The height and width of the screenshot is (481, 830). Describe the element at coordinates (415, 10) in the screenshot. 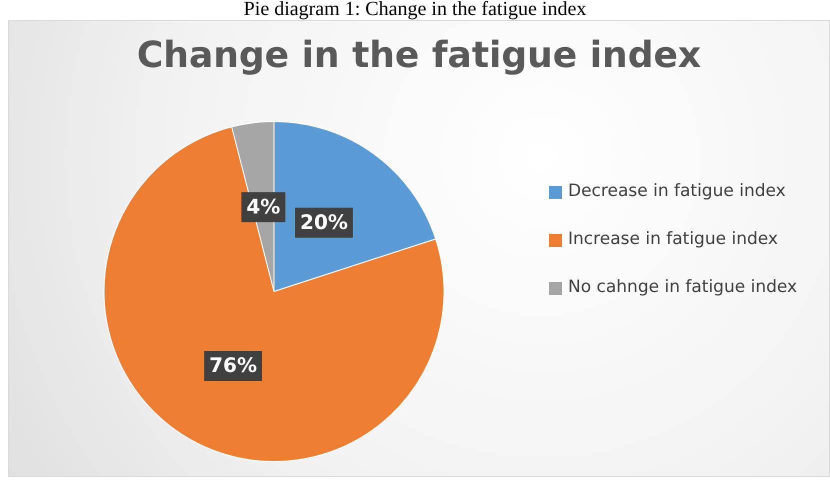

I see `text: Pie diagram 1: Change in the fatigue index` at that location.